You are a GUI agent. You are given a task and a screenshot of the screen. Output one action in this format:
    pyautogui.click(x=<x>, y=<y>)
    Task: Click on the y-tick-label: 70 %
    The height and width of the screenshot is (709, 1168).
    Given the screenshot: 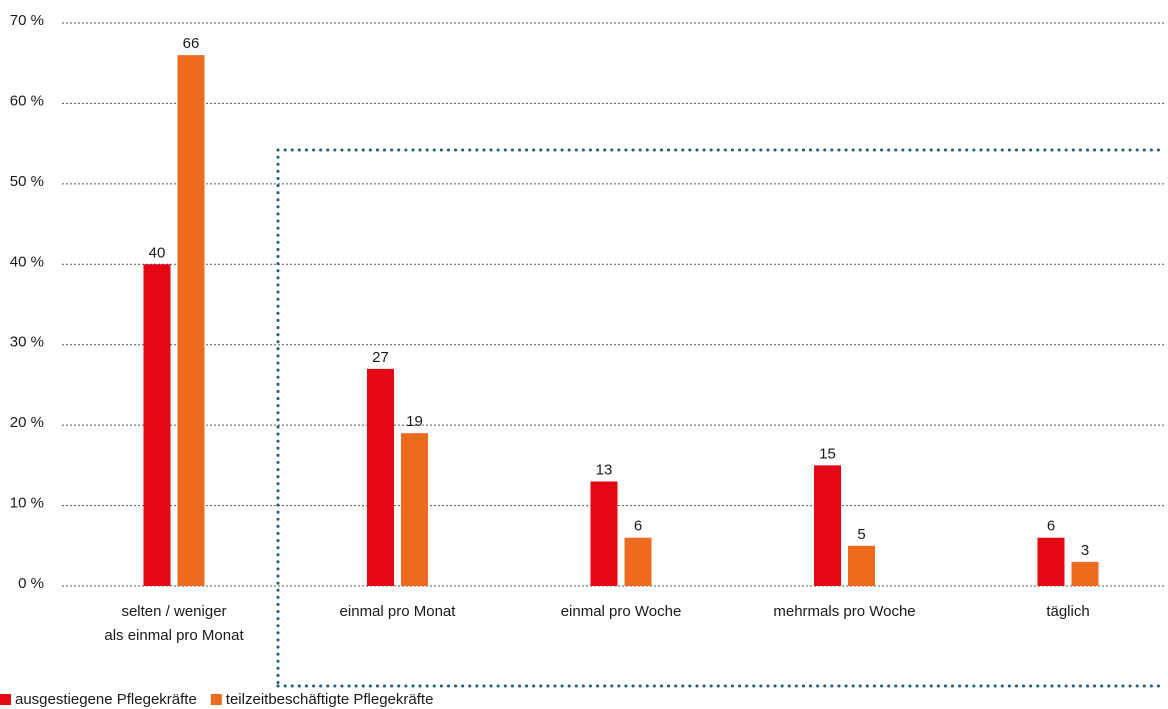 What is the action you would take?
    pyautogui.click(x=27, y=20)
    